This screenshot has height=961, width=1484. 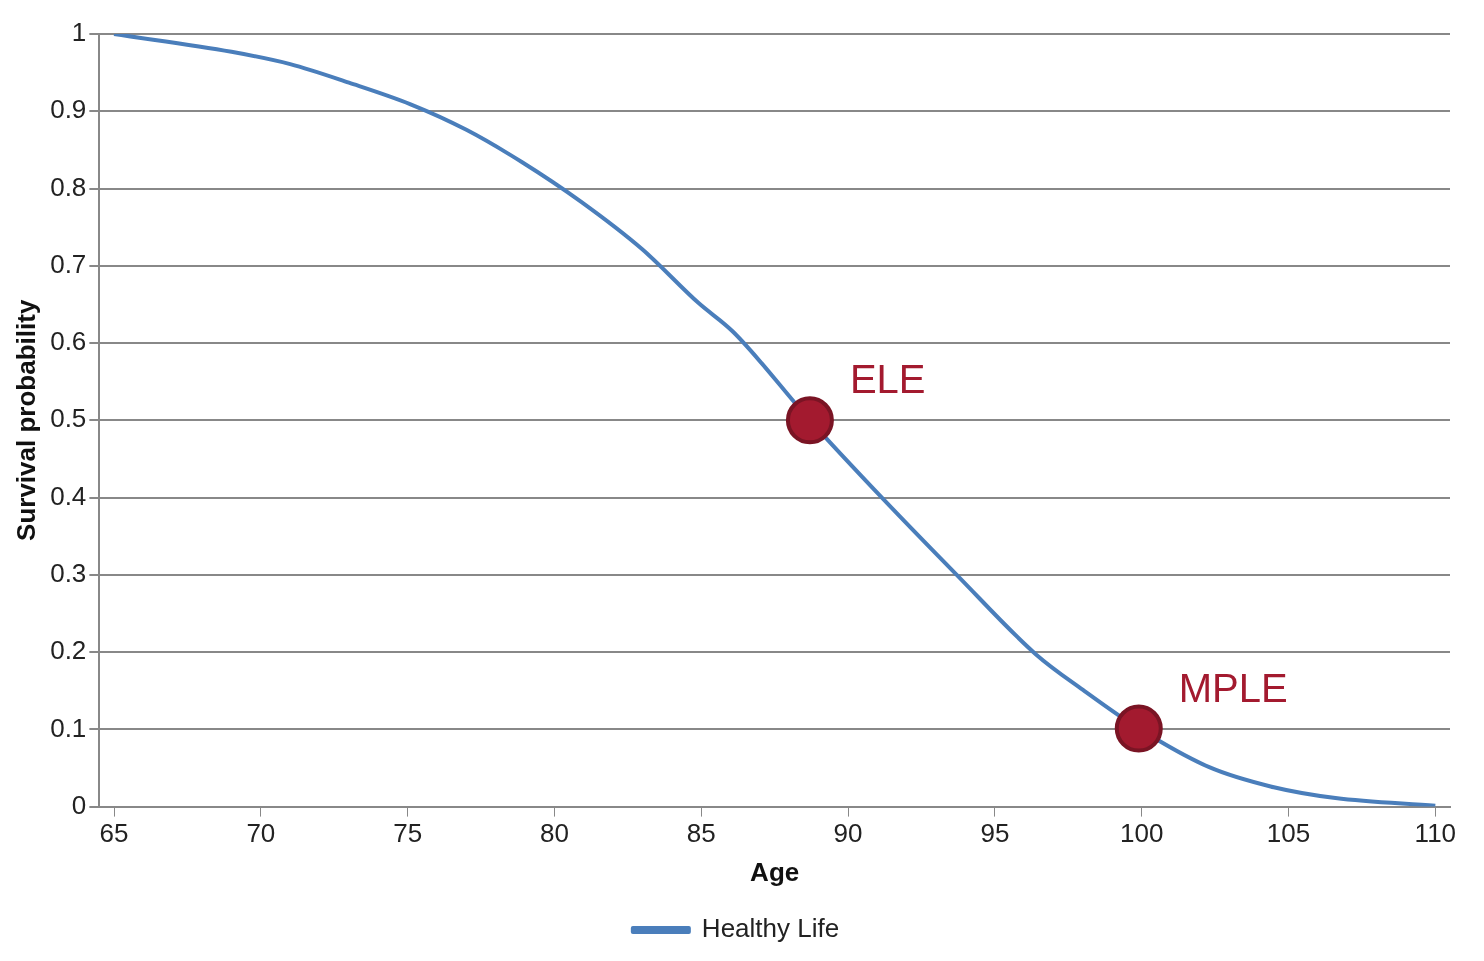 What do you see at coordinates (995, 833) in the screenshot?
I see `x-tick-label: 95` at bounding box center [995, 833].